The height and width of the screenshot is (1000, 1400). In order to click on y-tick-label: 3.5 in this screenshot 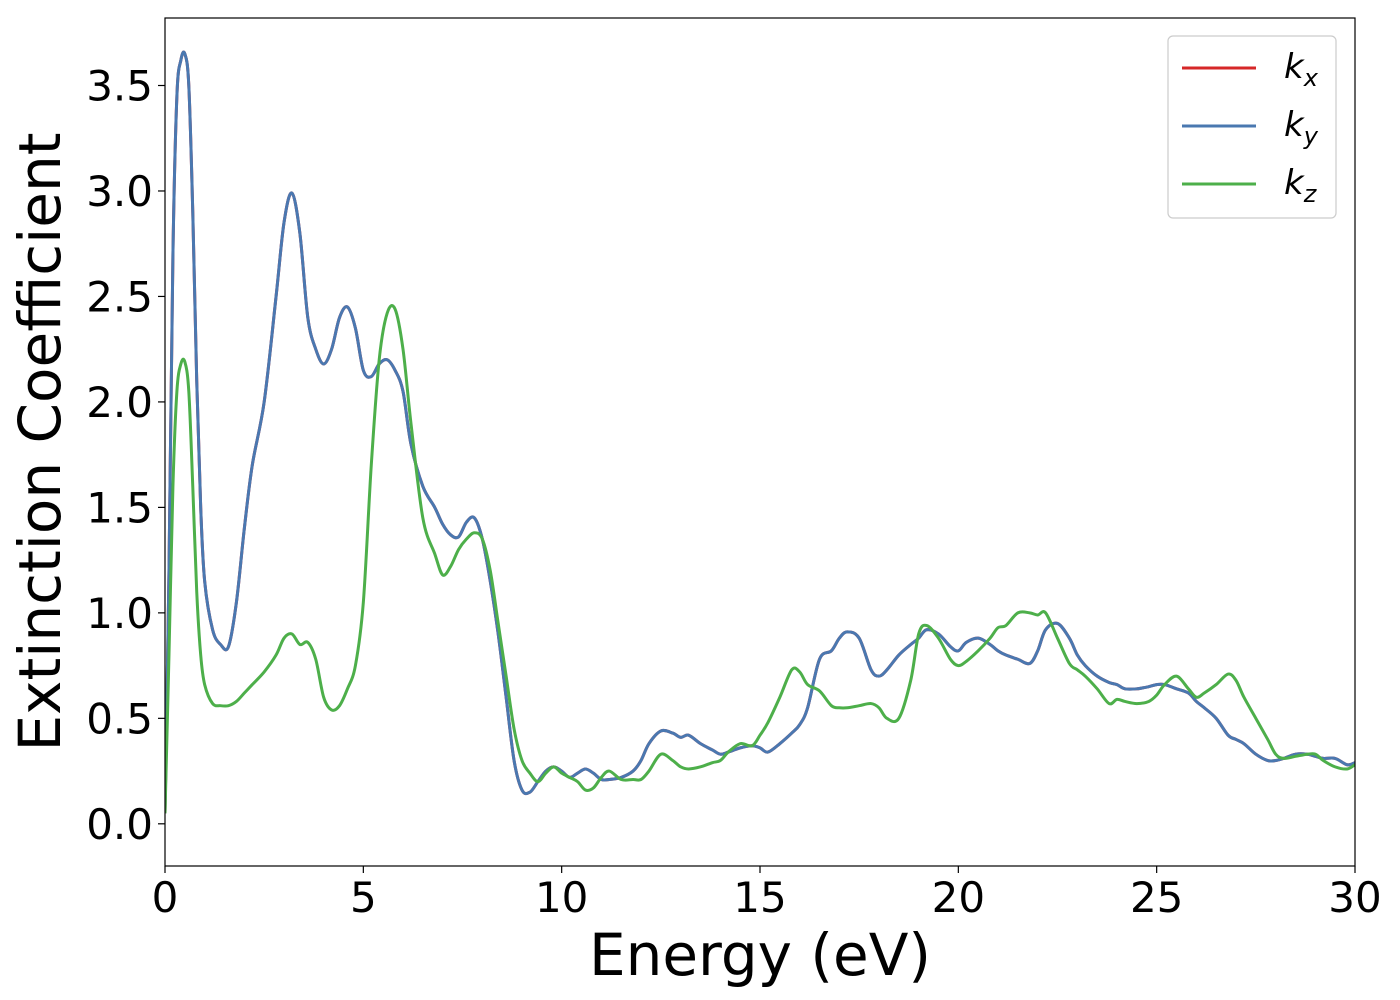, I will do `click(119, 86)`.